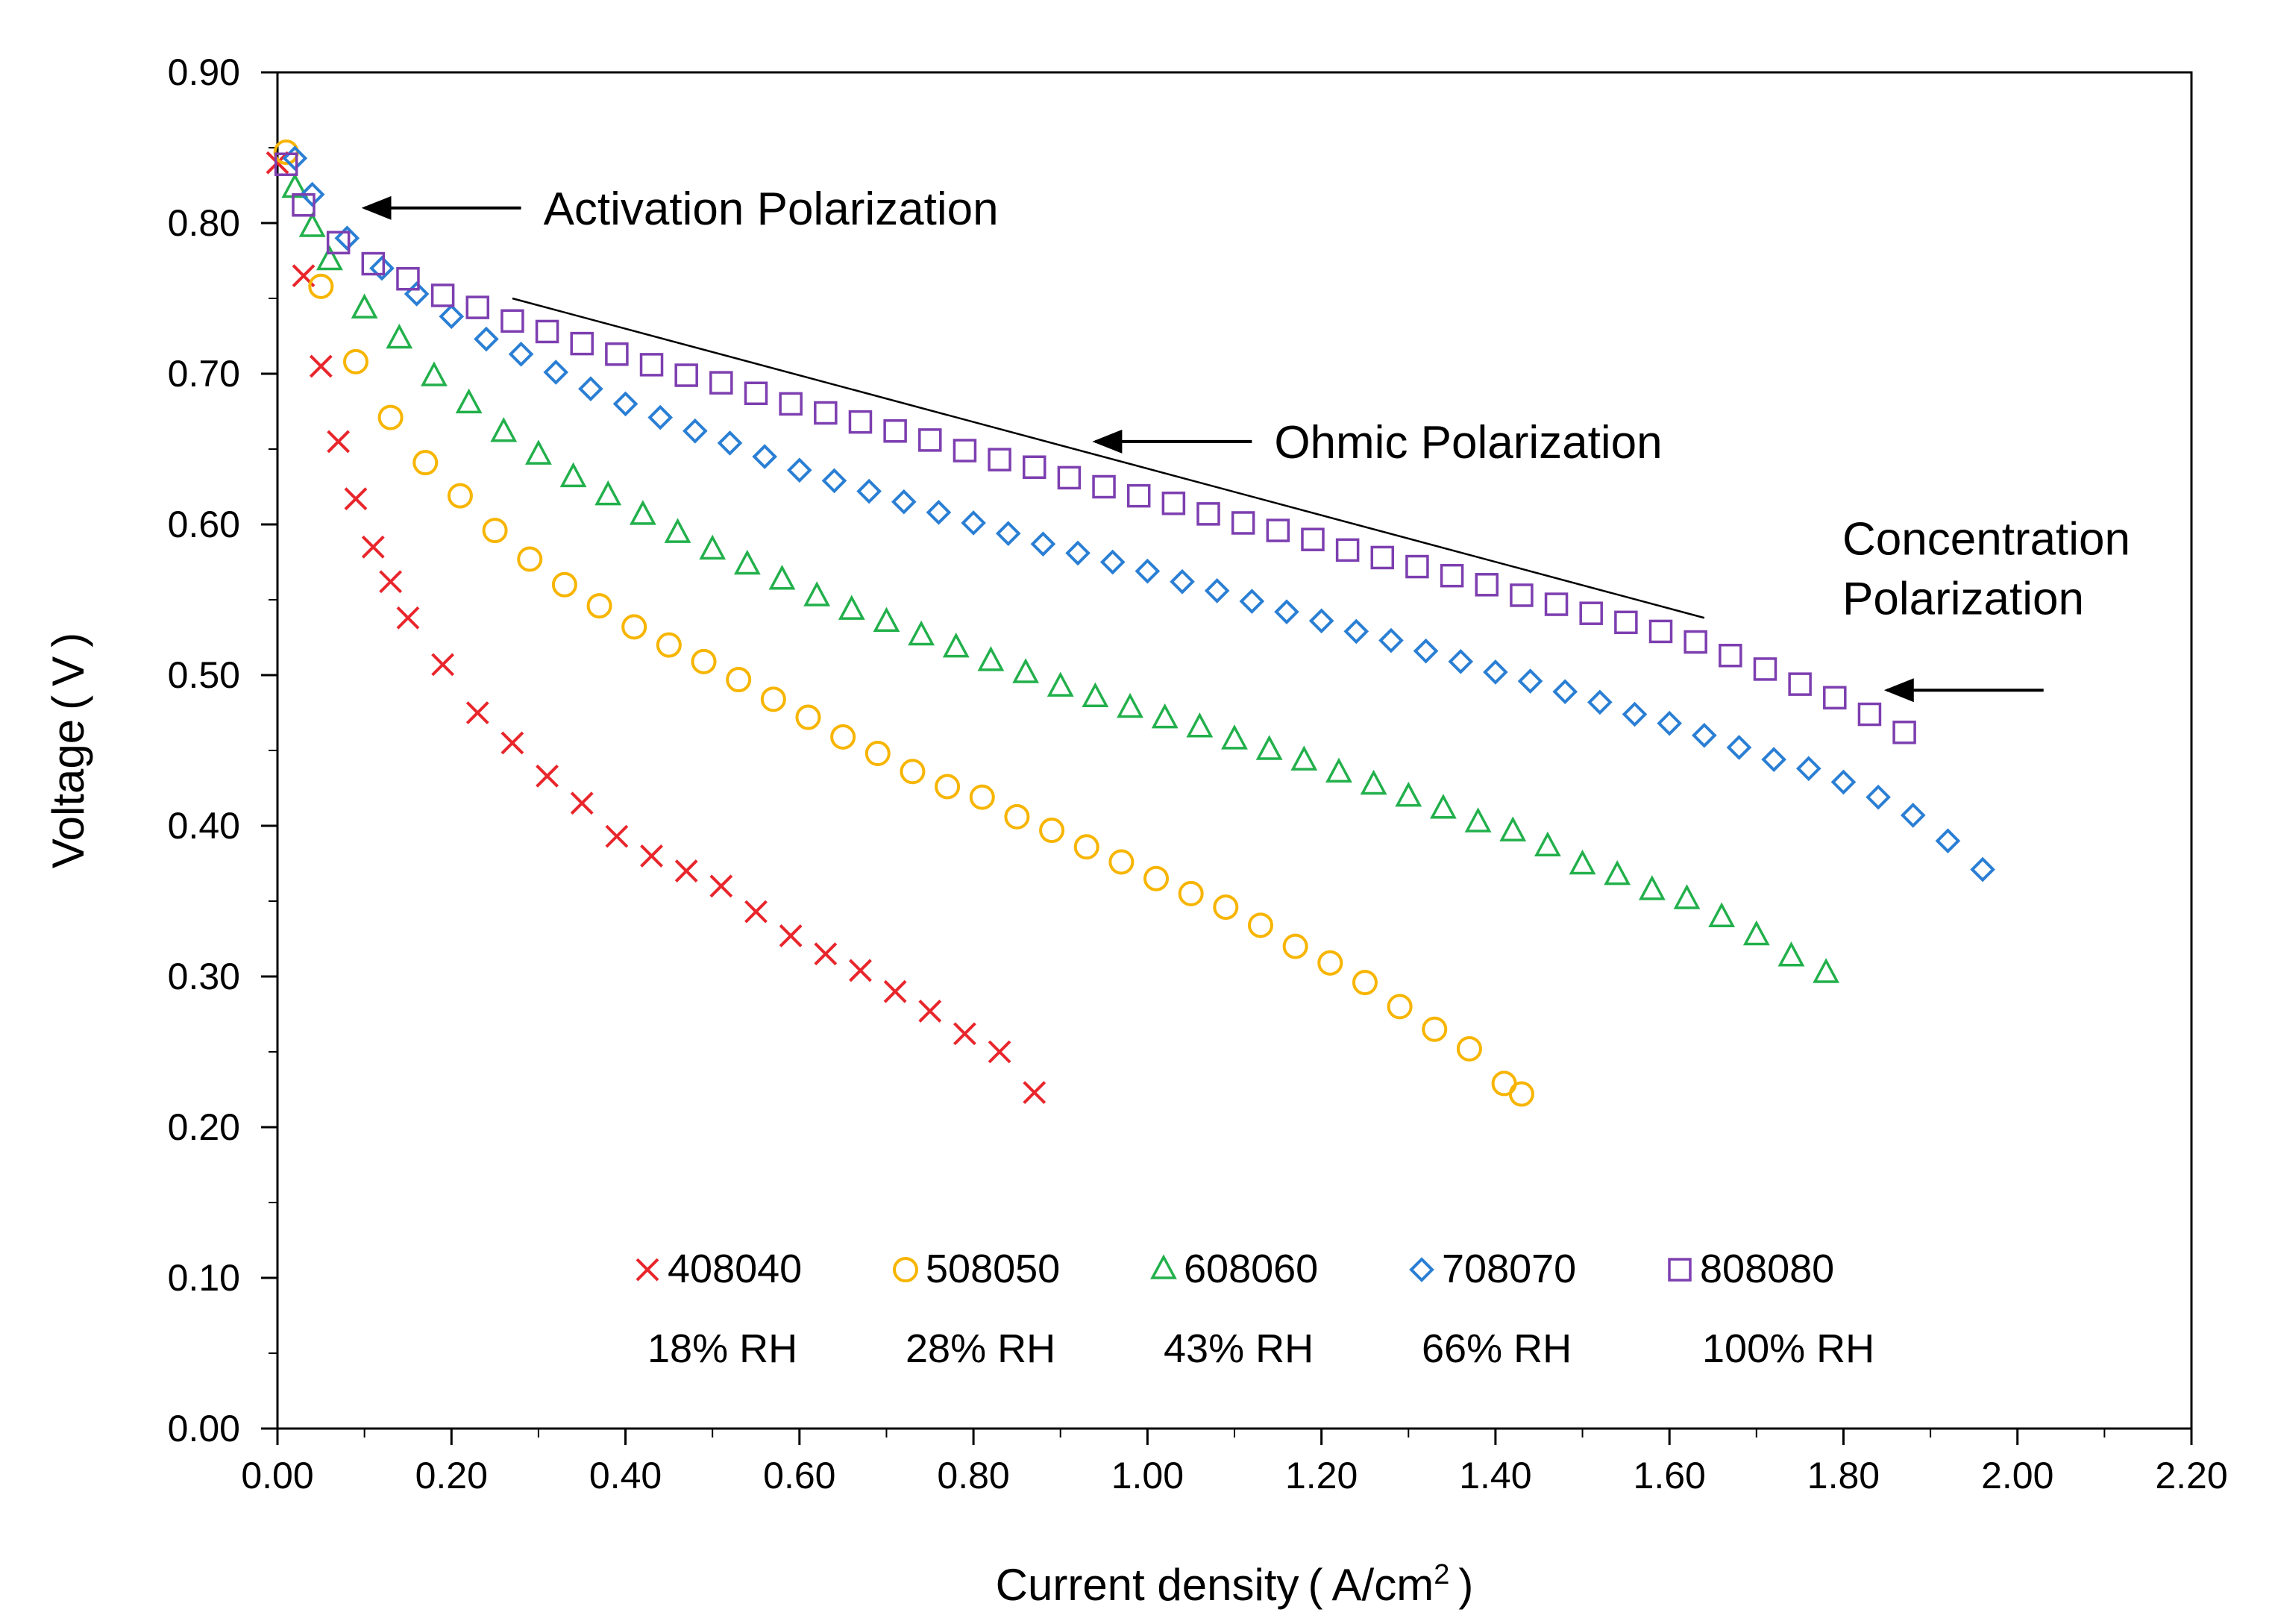 This screenshot has height=1624, width=2275. What do you see at coordinates (204, 72) in the screenshot?
I see `y-tick-label: 0.90` at bounding box center [204, 72].